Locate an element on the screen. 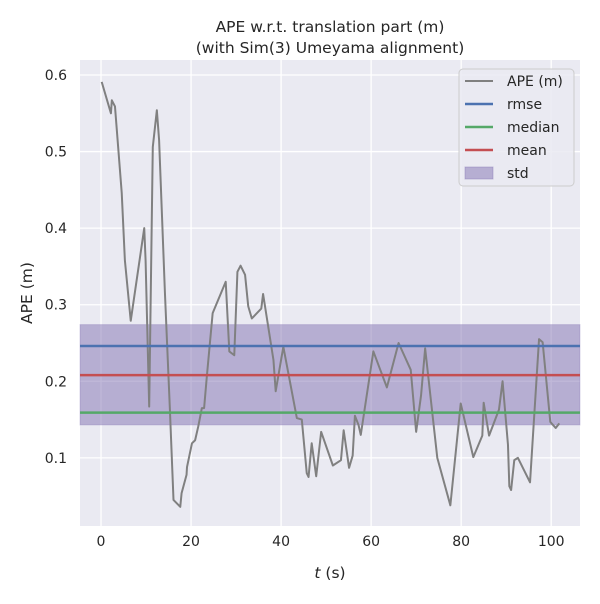 This screenshot has height=604, width=600. x-tick-label: 40 is located at coordinates (281, 542).